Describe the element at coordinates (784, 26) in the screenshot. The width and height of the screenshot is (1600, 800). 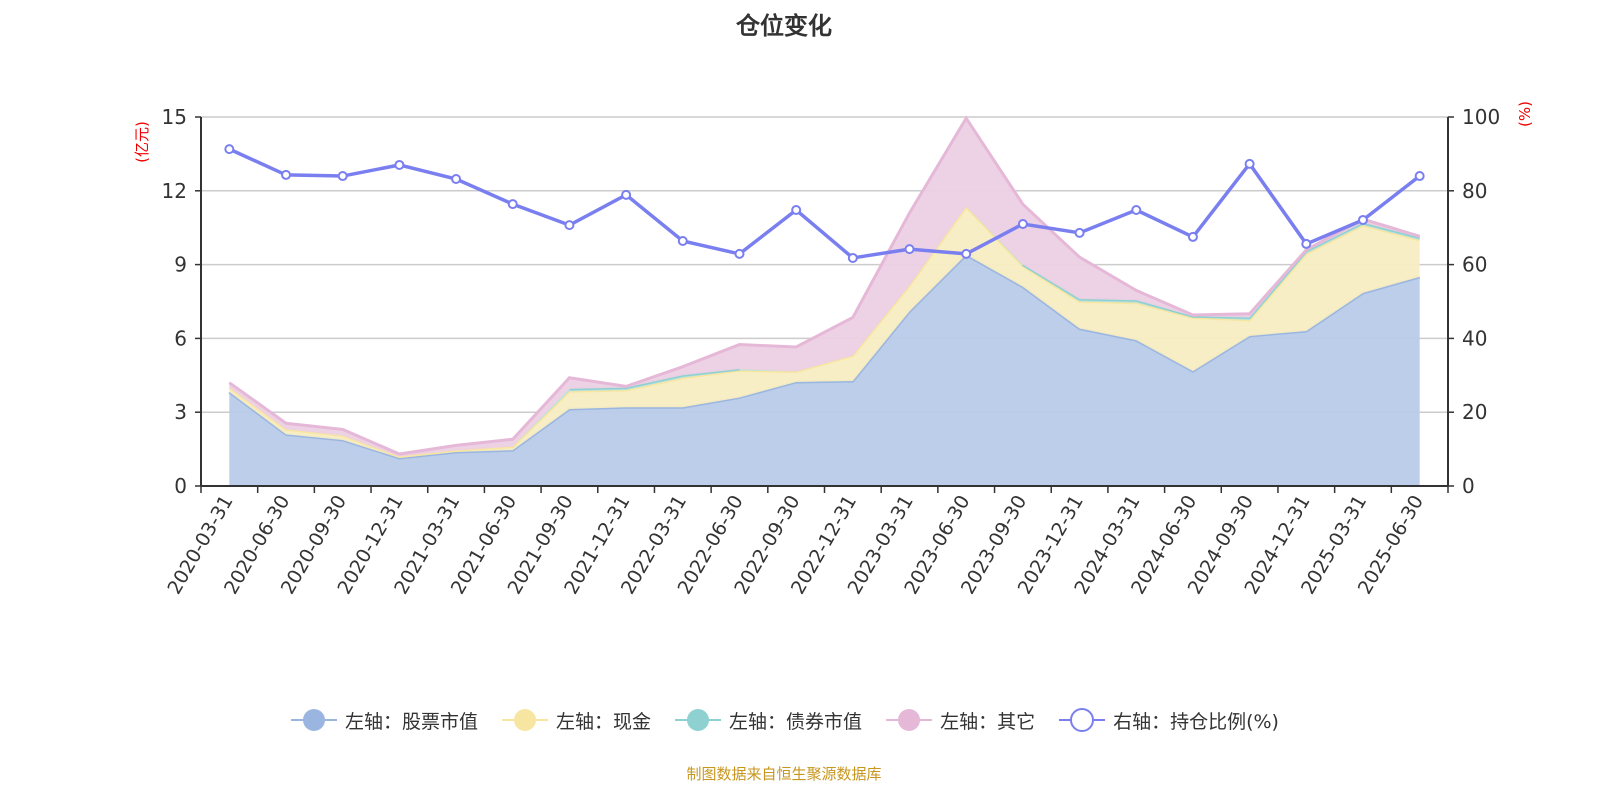
I see `chart-title: 仓位变化` at that location.